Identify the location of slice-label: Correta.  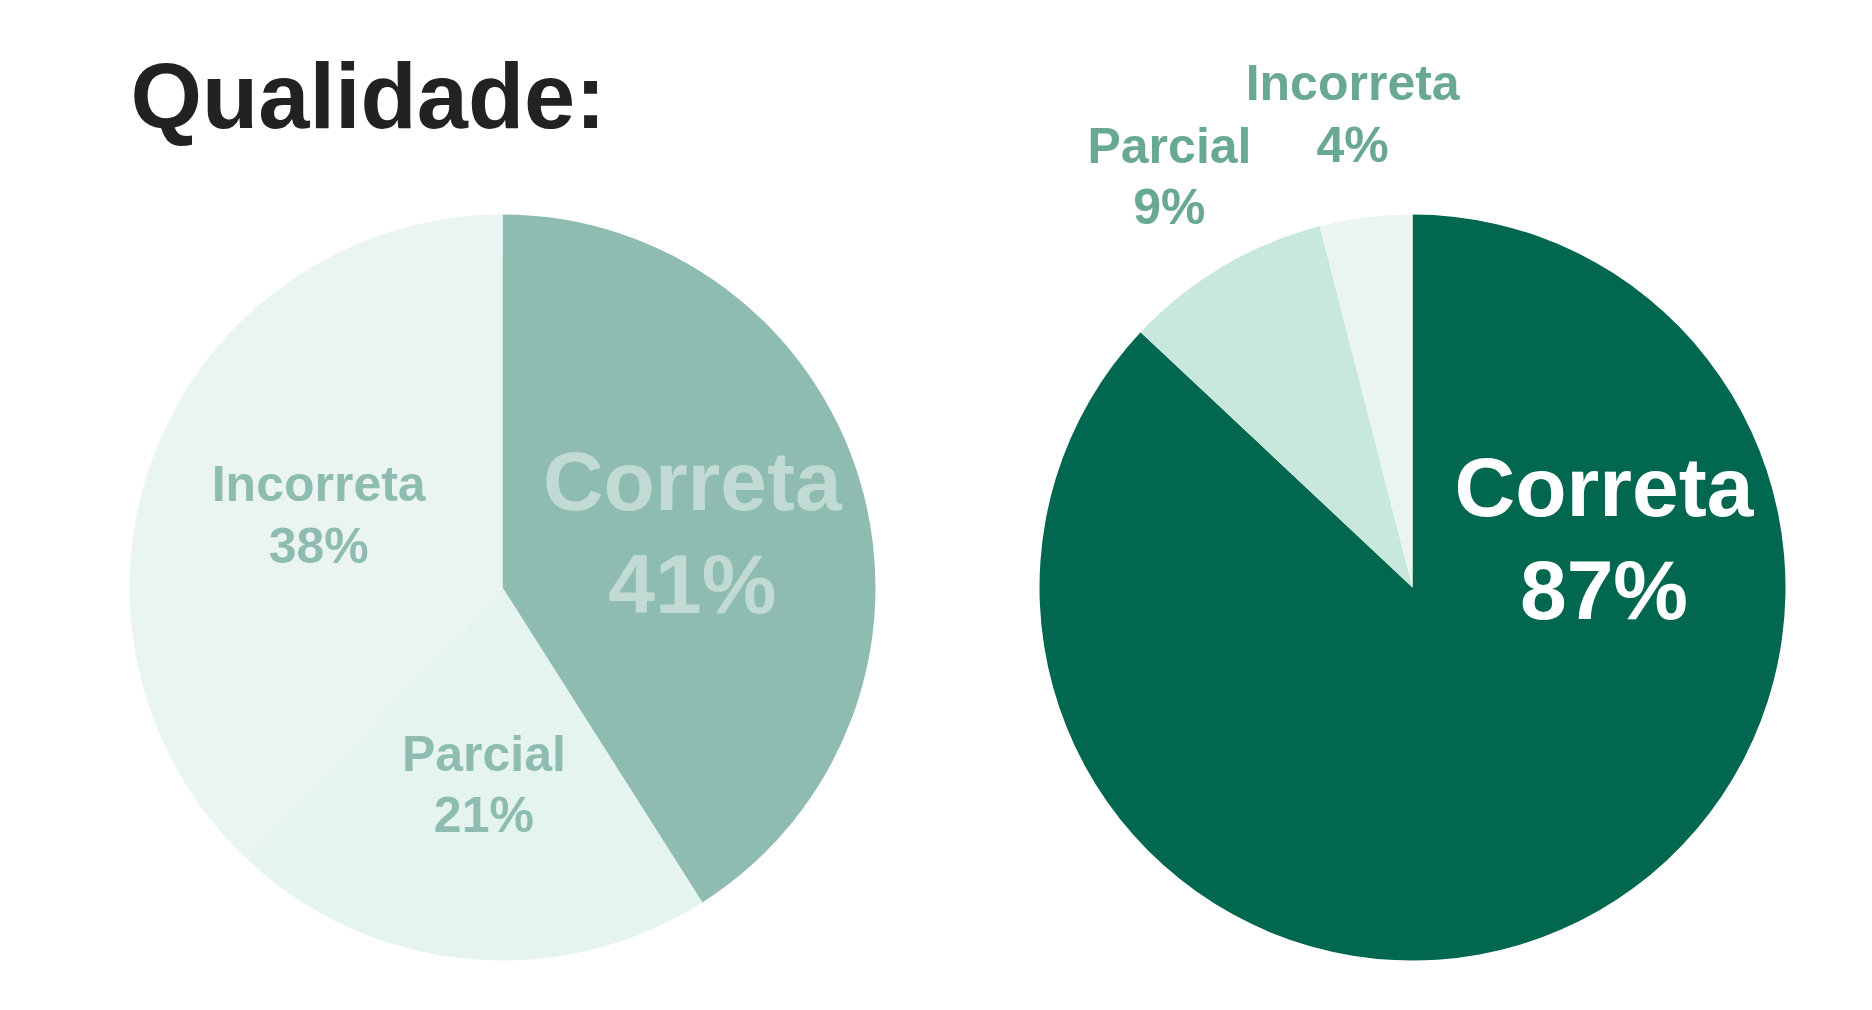
(1604, 486).